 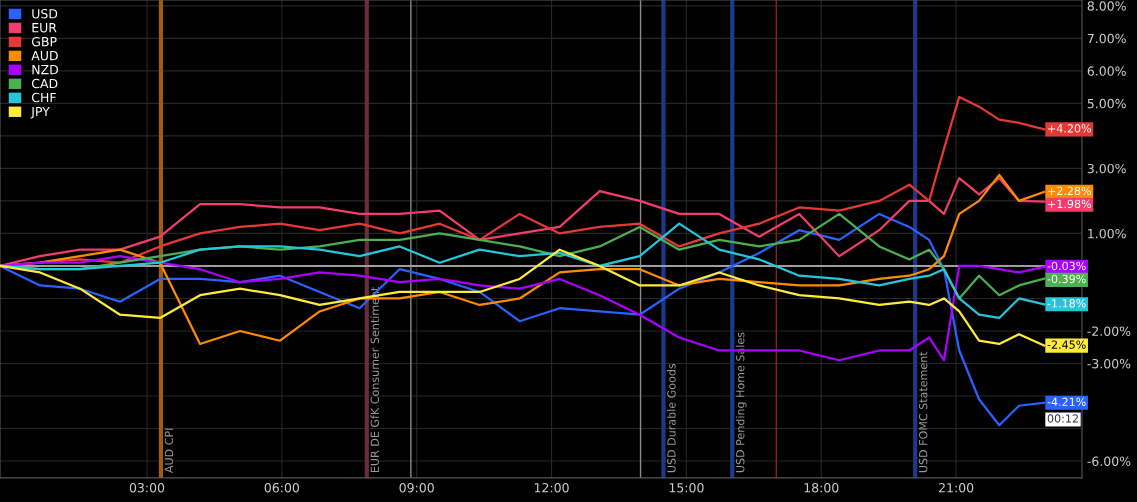 I want to click on legend-label: CAD, so click(x=44, y=83).